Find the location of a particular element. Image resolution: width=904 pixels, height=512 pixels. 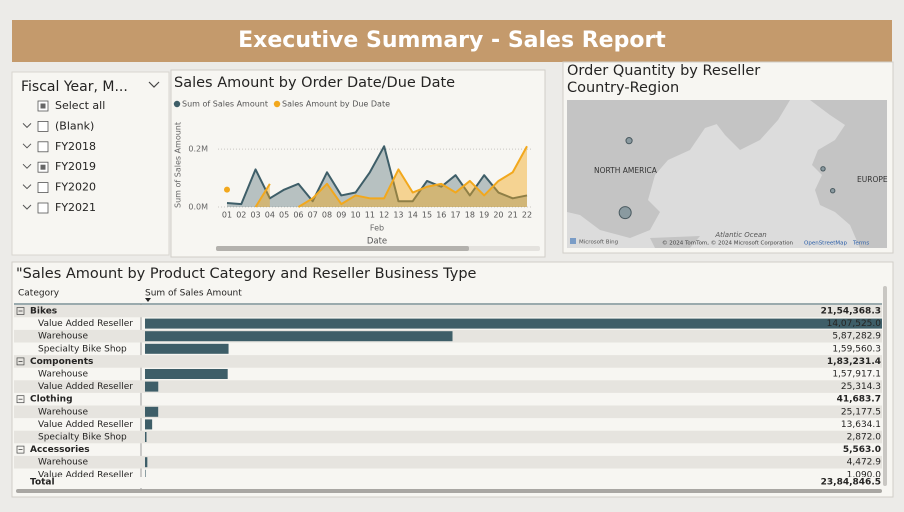

y-tick-label: 0.0M is located at coordinates (198, 207).